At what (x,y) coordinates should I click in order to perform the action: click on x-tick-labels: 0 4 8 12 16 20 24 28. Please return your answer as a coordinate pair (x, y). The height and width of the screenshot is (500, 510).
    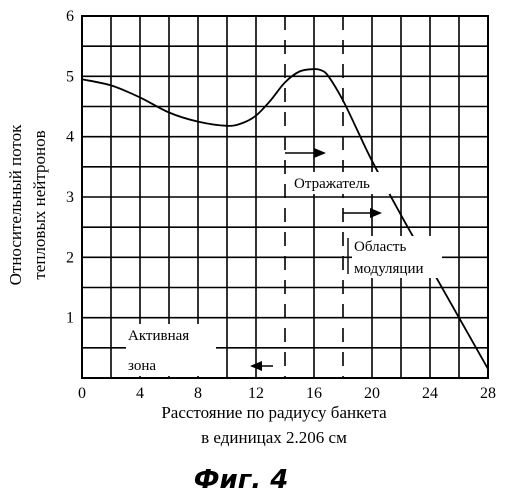
    Looking at the image, I should click on (287, 393).